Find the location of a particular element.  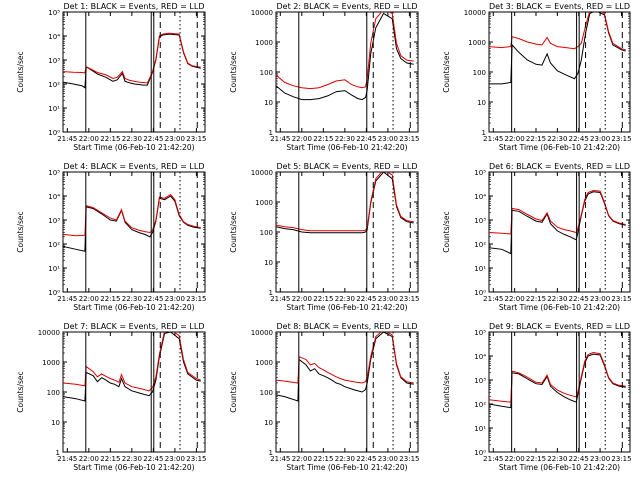

y-tick-label: 10⁵ is located at coordinates (54, 13).